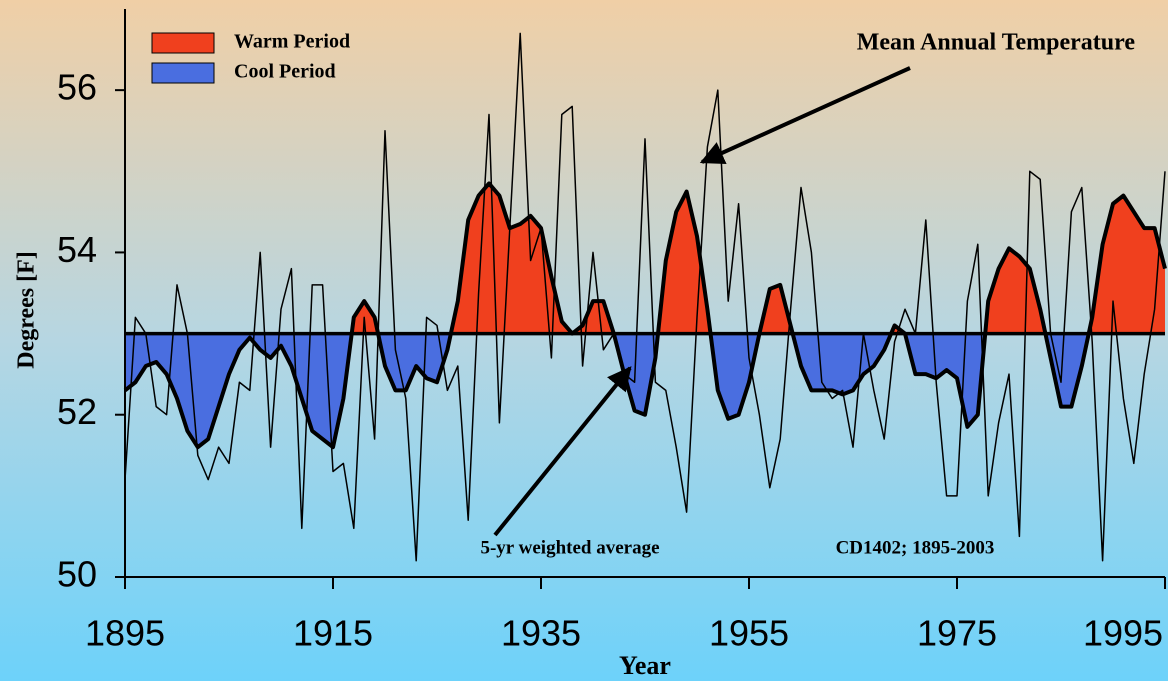  I want to click on legend-label: Warm Period, so click(292, 42).